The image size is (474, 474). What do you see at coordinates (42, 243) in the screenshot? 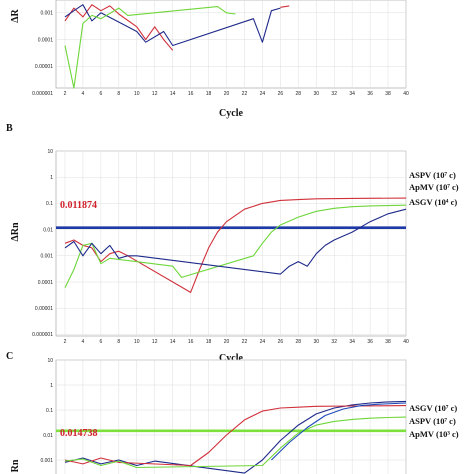
I see `panel-b-y-ticks: 10 1 0.1 0.01 0.001 0.0001 0.00001 0.000001` at bounding box center [42, 243].